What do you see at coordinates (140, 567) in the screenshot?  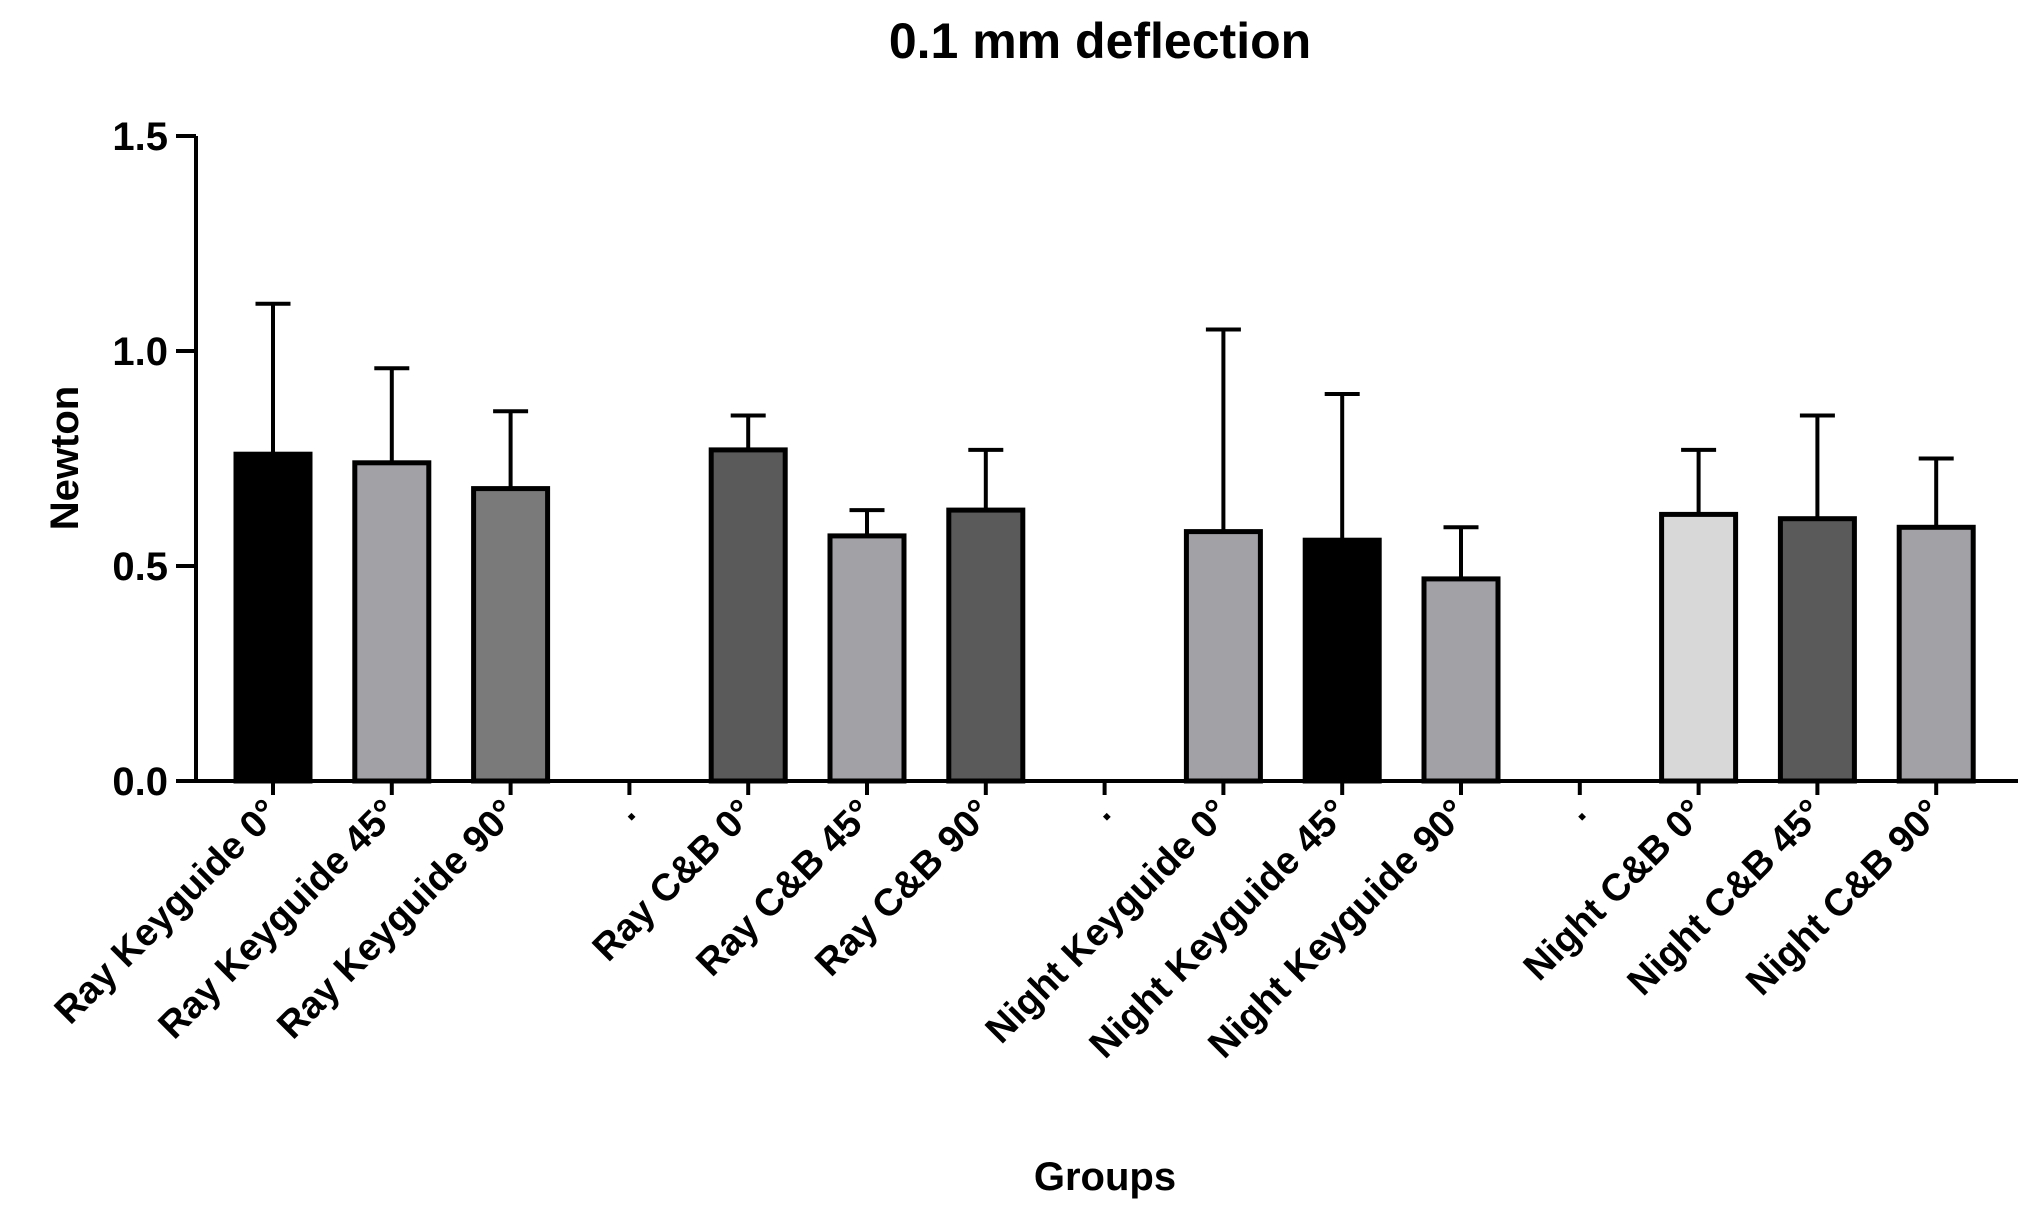 I see `y-tick-label: 0.5` at bounding box center [140, 567].